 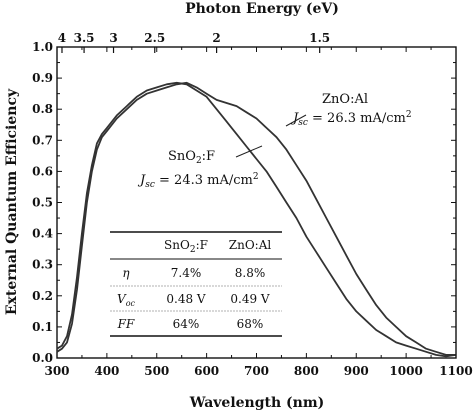 What do you see at coordinates (216, 38) in the screenshot?
I see `top-tick-label: 2` at bounding box center [216, 38].